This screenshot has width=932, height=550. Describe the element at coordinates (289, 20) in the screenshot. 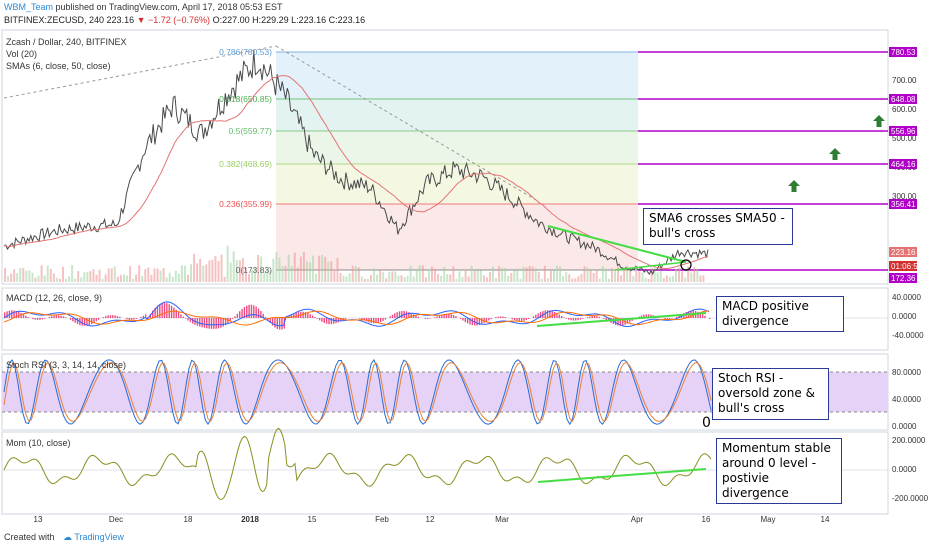

I see `ohlc: O:227.00 H:229.29 L:223.16 C:223.16` at that location.